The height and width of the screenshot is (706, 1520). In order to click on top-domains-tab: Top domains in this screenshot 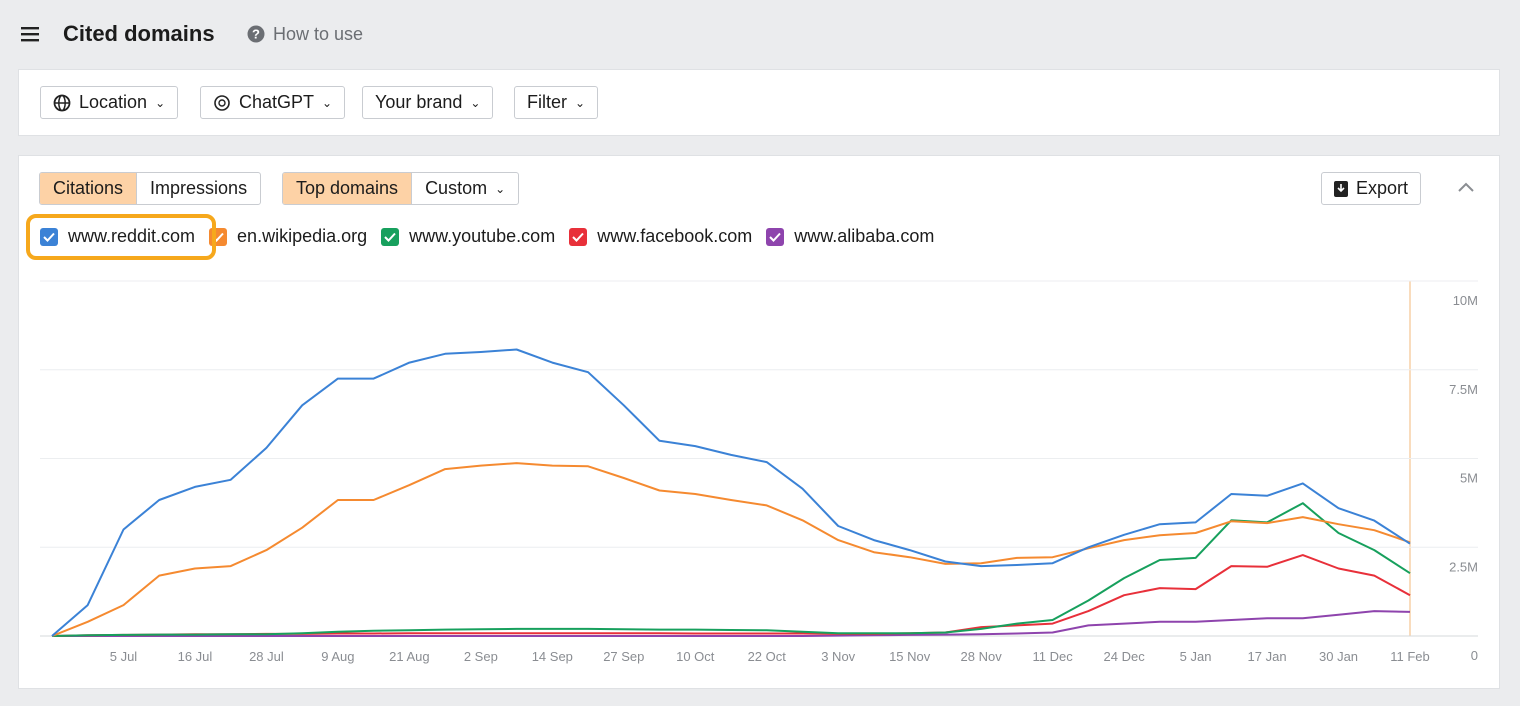, I will do `click(347, 188)`.